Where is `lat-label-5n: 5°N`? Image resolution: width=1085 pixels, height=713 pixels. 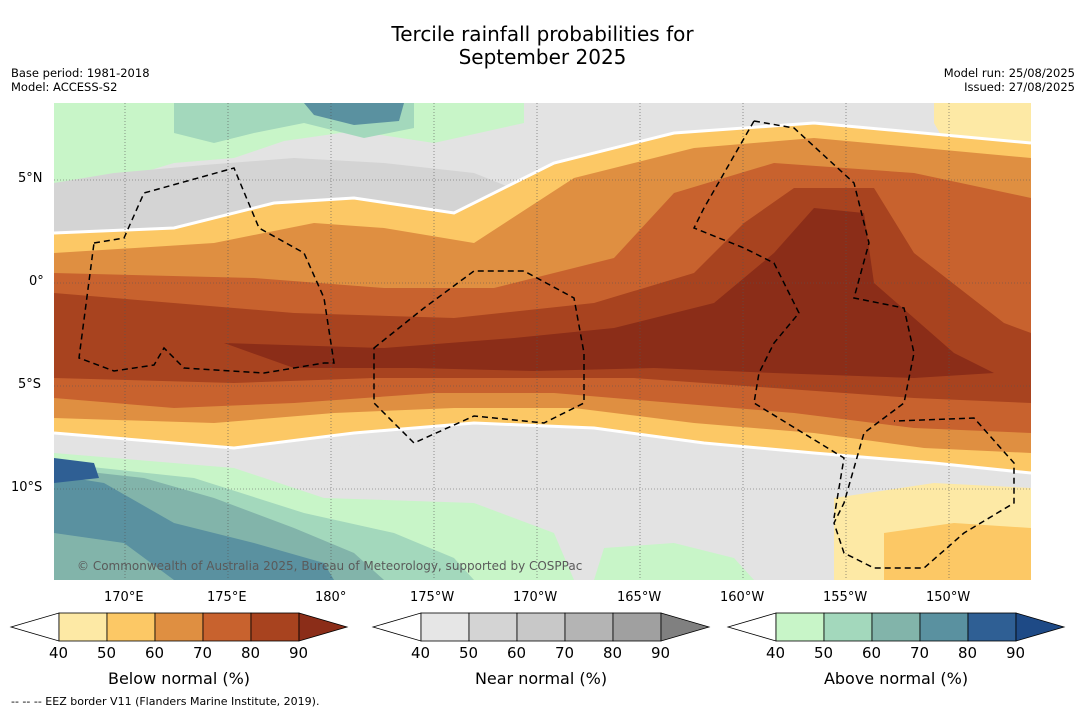
lat-label-5n: 5°N is located at coordinates (30, 178).